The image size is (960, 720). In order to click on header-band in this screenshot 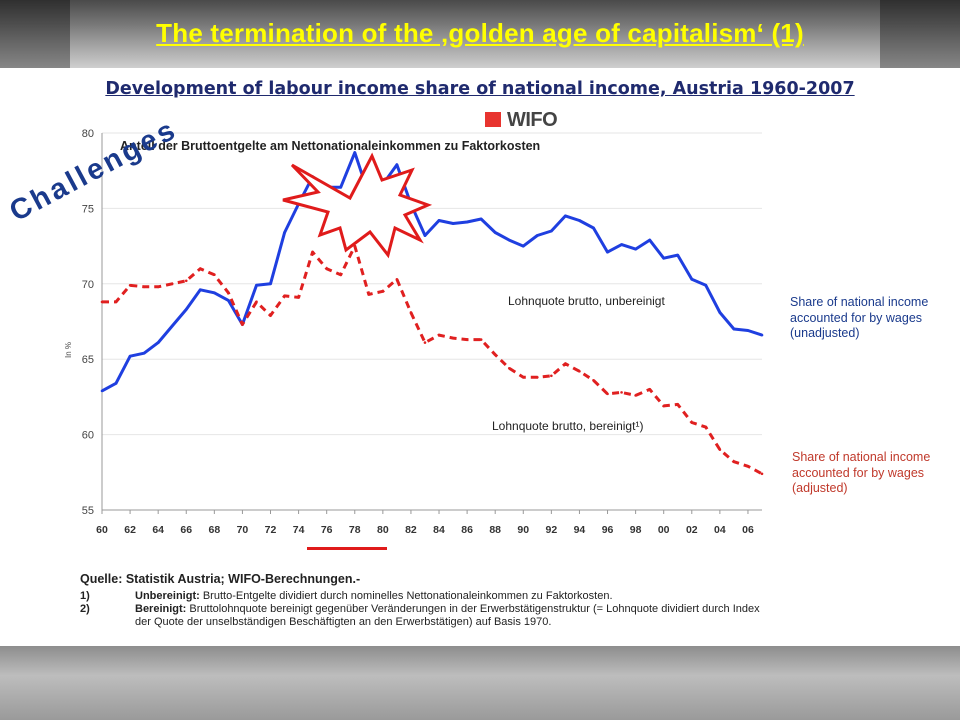, I will do `click(480, 34)`.